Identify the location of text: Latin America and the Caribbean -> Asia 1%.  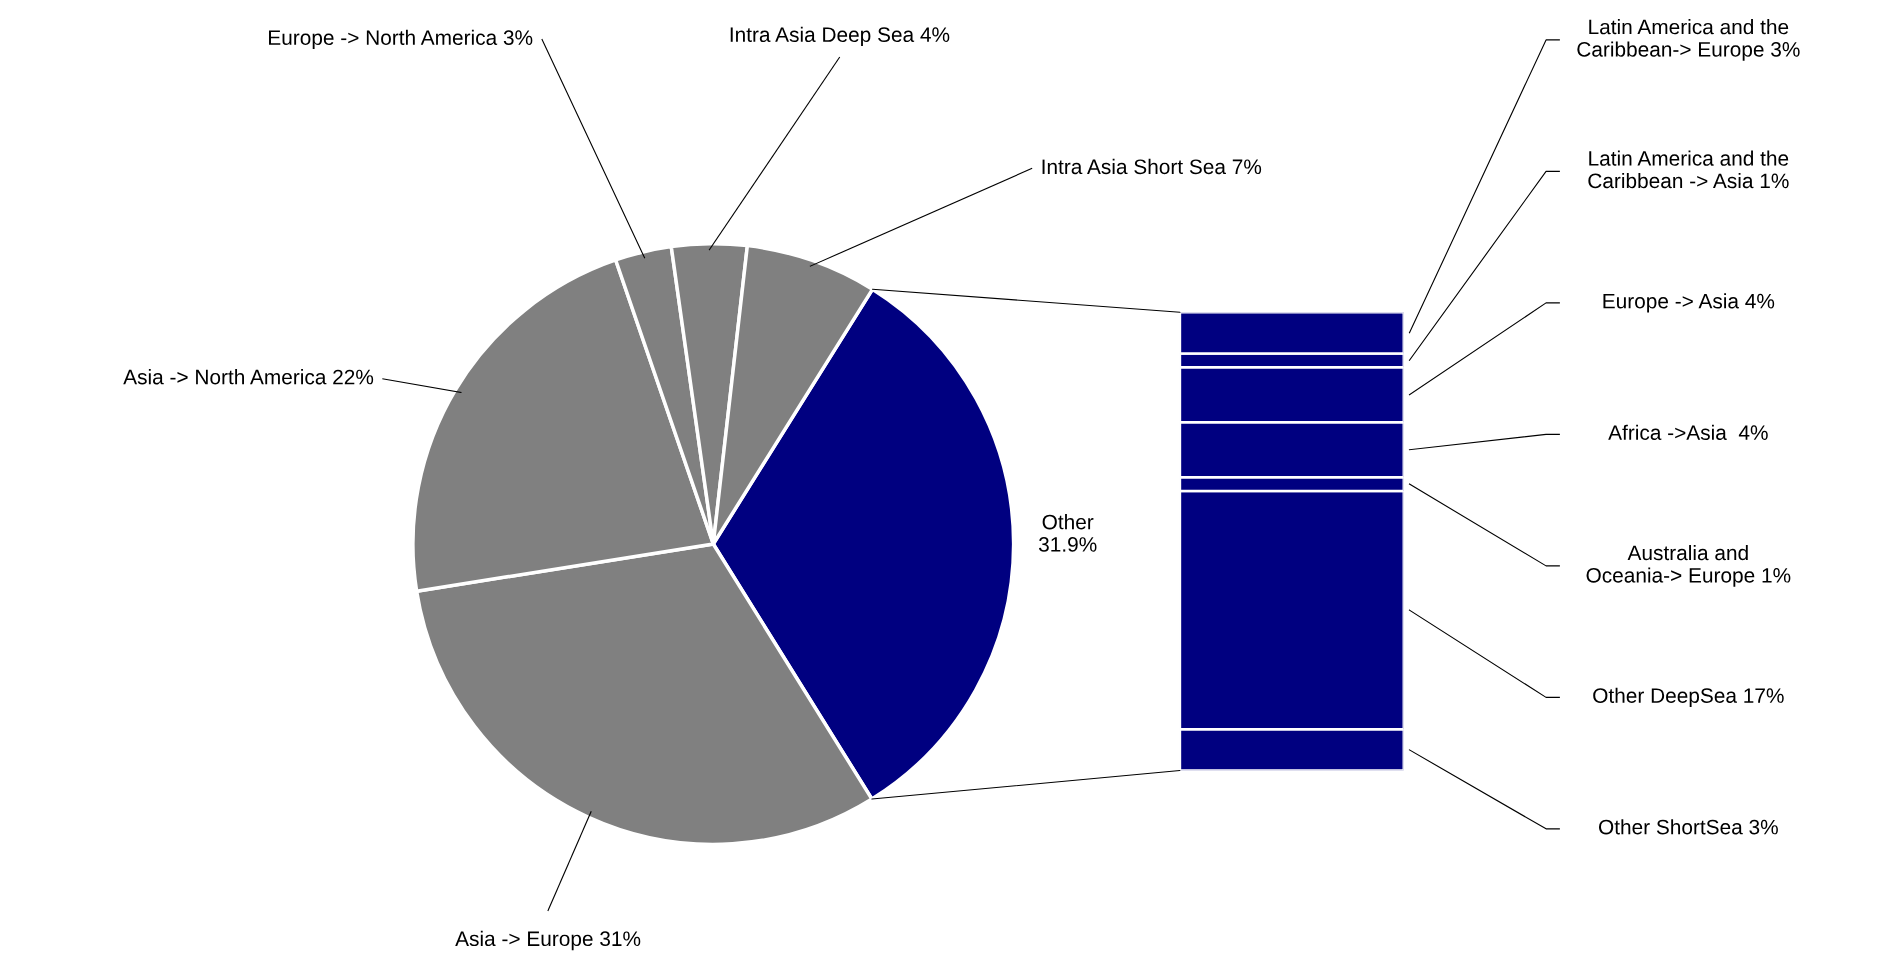
(1688, 169).